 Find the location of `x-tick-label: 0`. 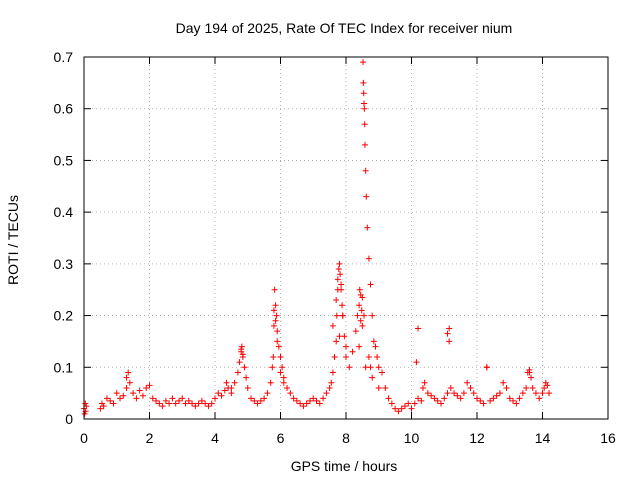

x-tick-label: 0 is located at coordinates (84, 438).